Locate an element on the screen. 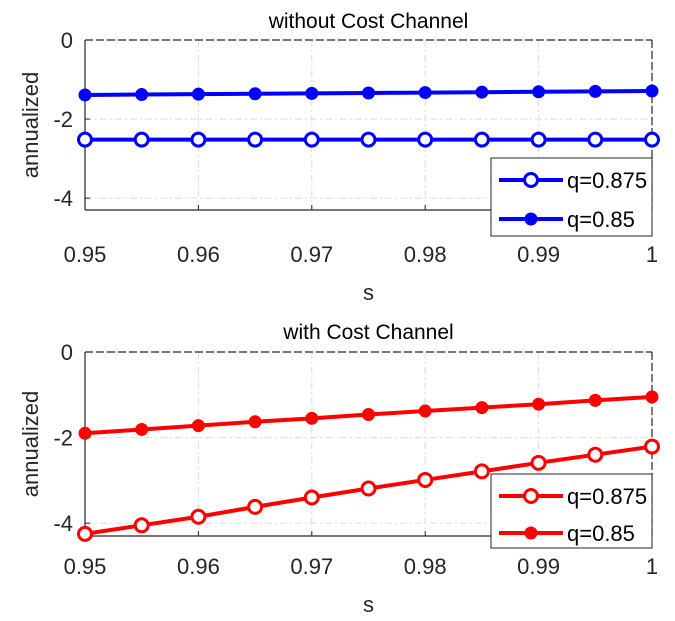 This screenshot has width=675, height=621. chart-title: without Cost Channel is located at coordinates (368, 21).